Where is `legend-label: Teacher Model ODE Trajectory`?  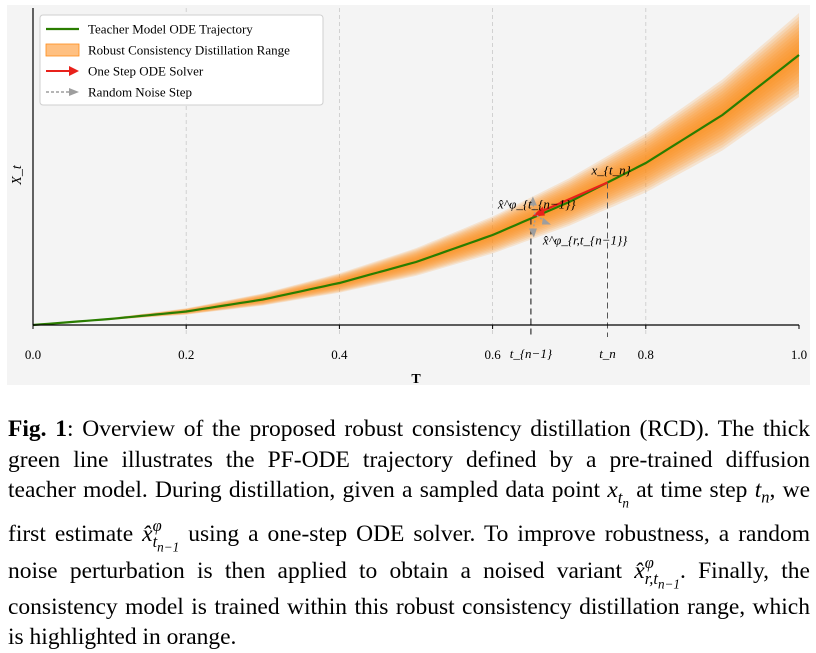 legend-label: Teacher Model ODE Trajectory is located at coordinates (170, 29).